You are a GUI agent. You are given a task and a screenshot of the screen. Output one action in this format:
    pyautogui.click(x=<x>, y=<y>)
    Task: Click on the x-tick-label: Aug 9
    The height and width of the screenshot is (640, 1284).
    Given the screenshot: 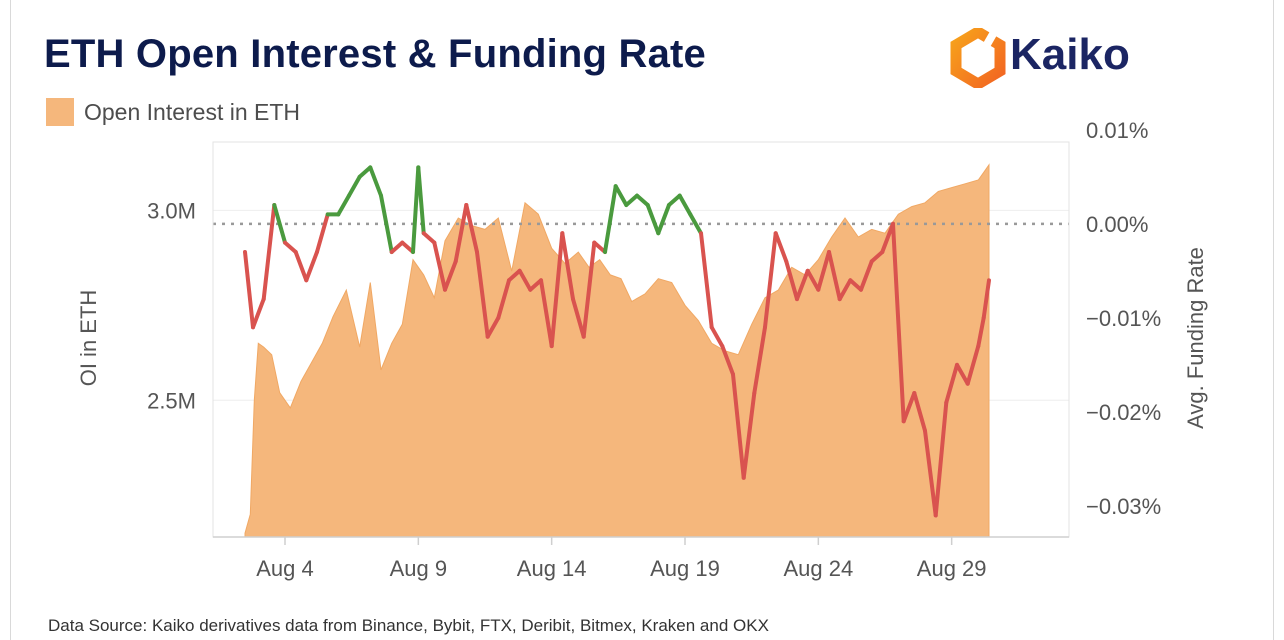 What is the action you would take?
    pyautogui.click(x=419, y=568)
    